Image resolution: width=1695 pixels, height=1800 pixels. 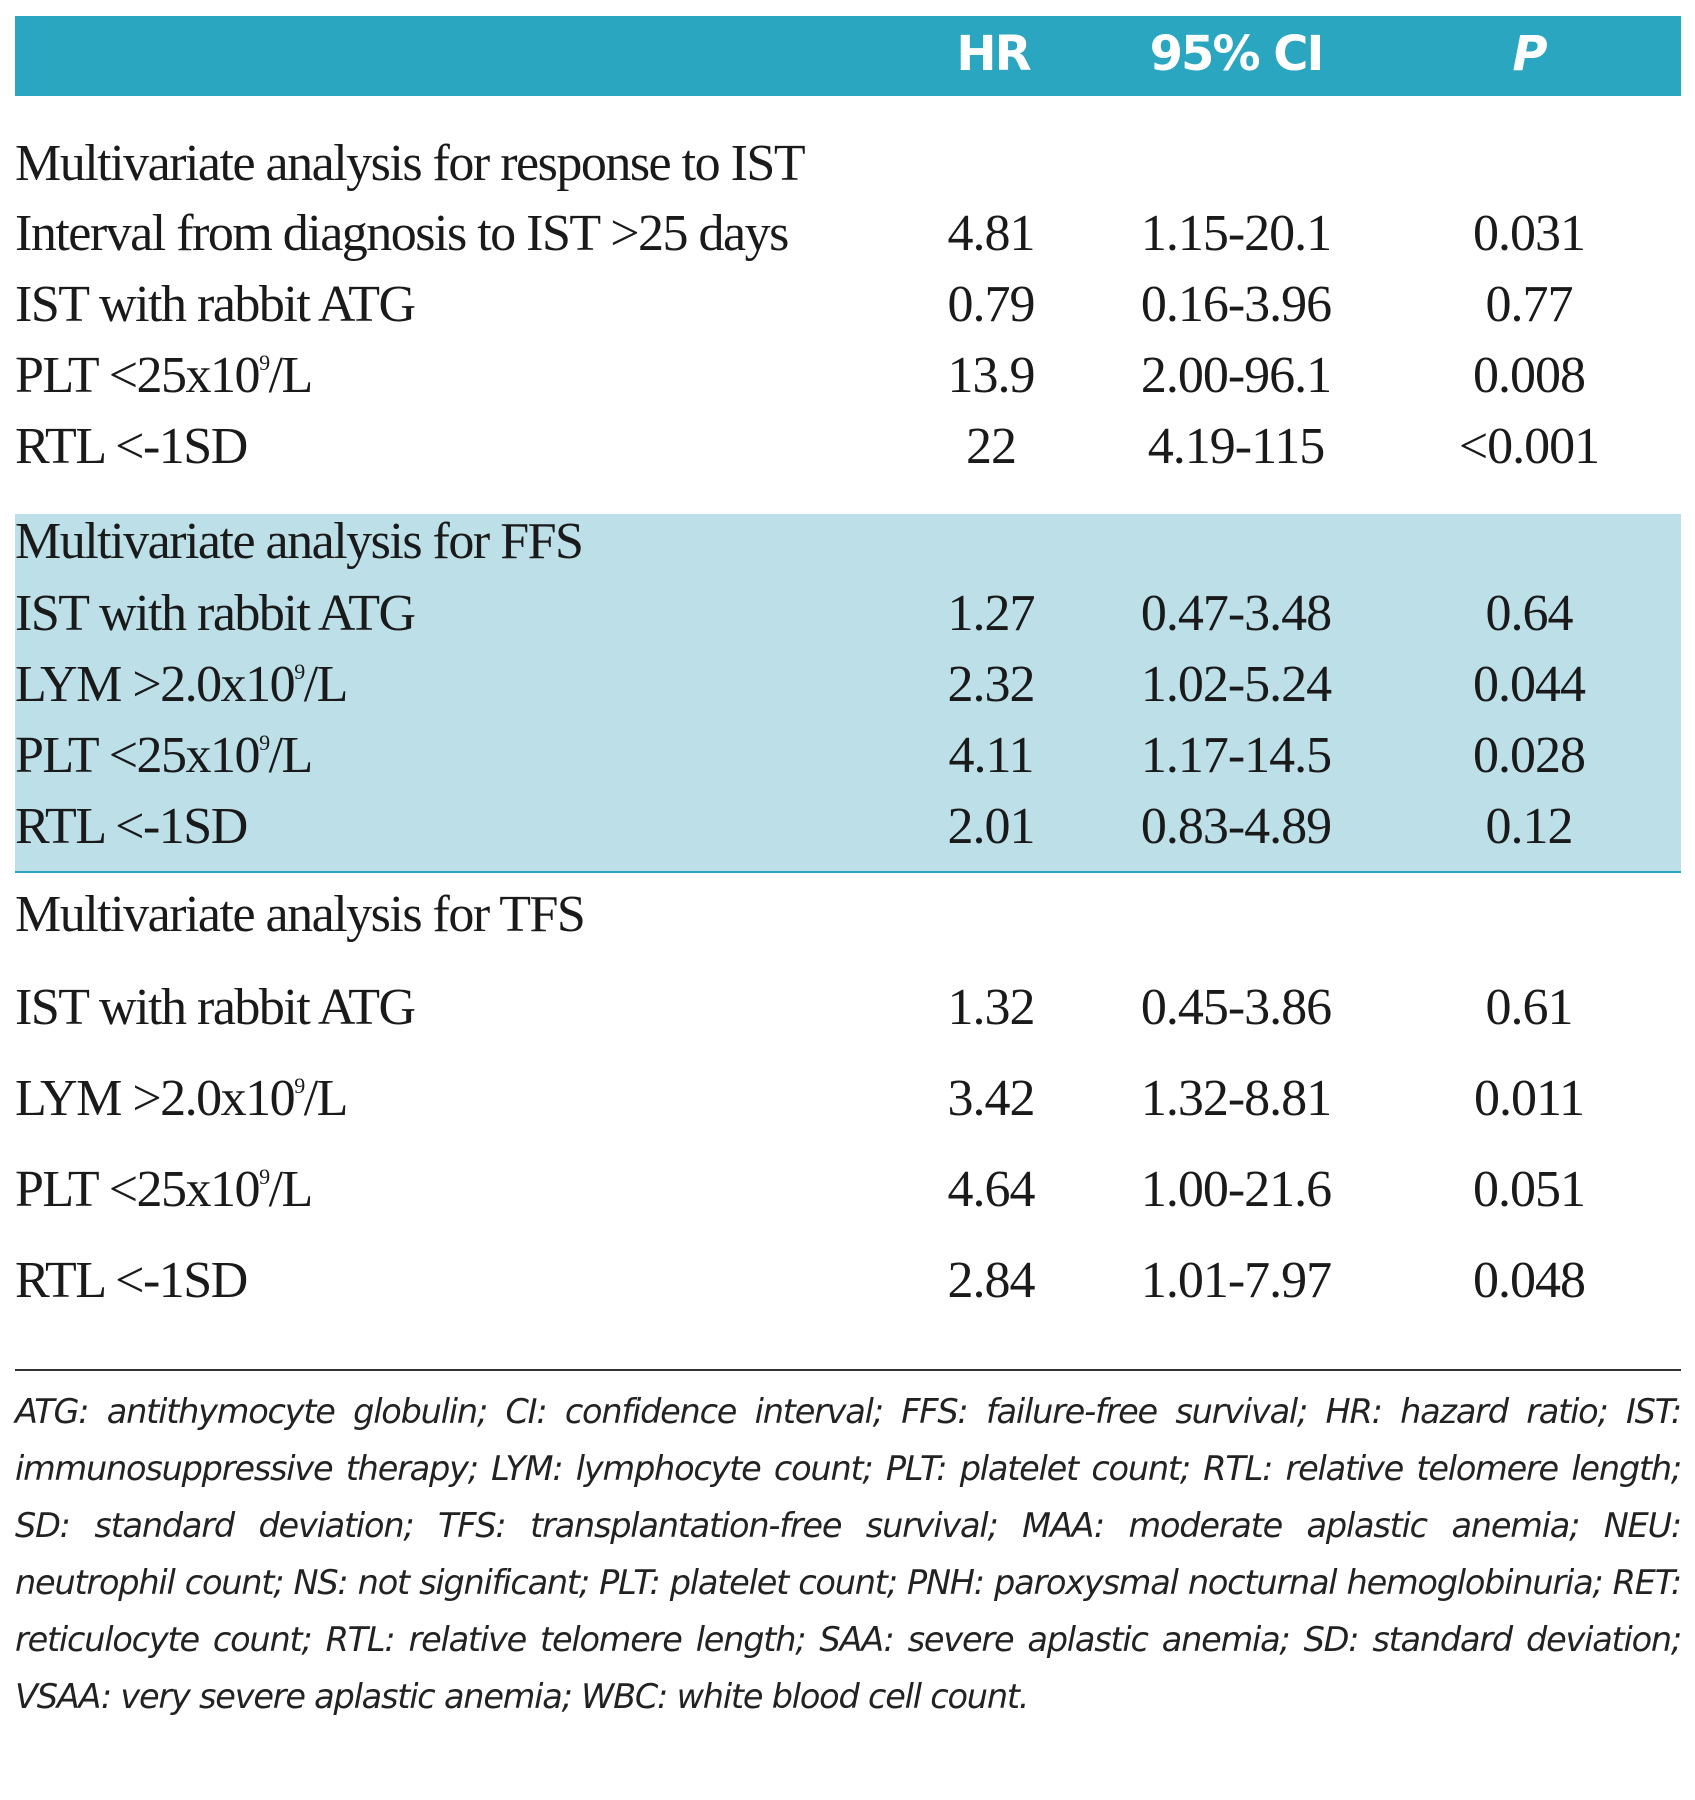 What do you see at coordinates (1529, 233) in the screenshot?
I see `p-value: 0.031` at bounding box center [1529, 233].